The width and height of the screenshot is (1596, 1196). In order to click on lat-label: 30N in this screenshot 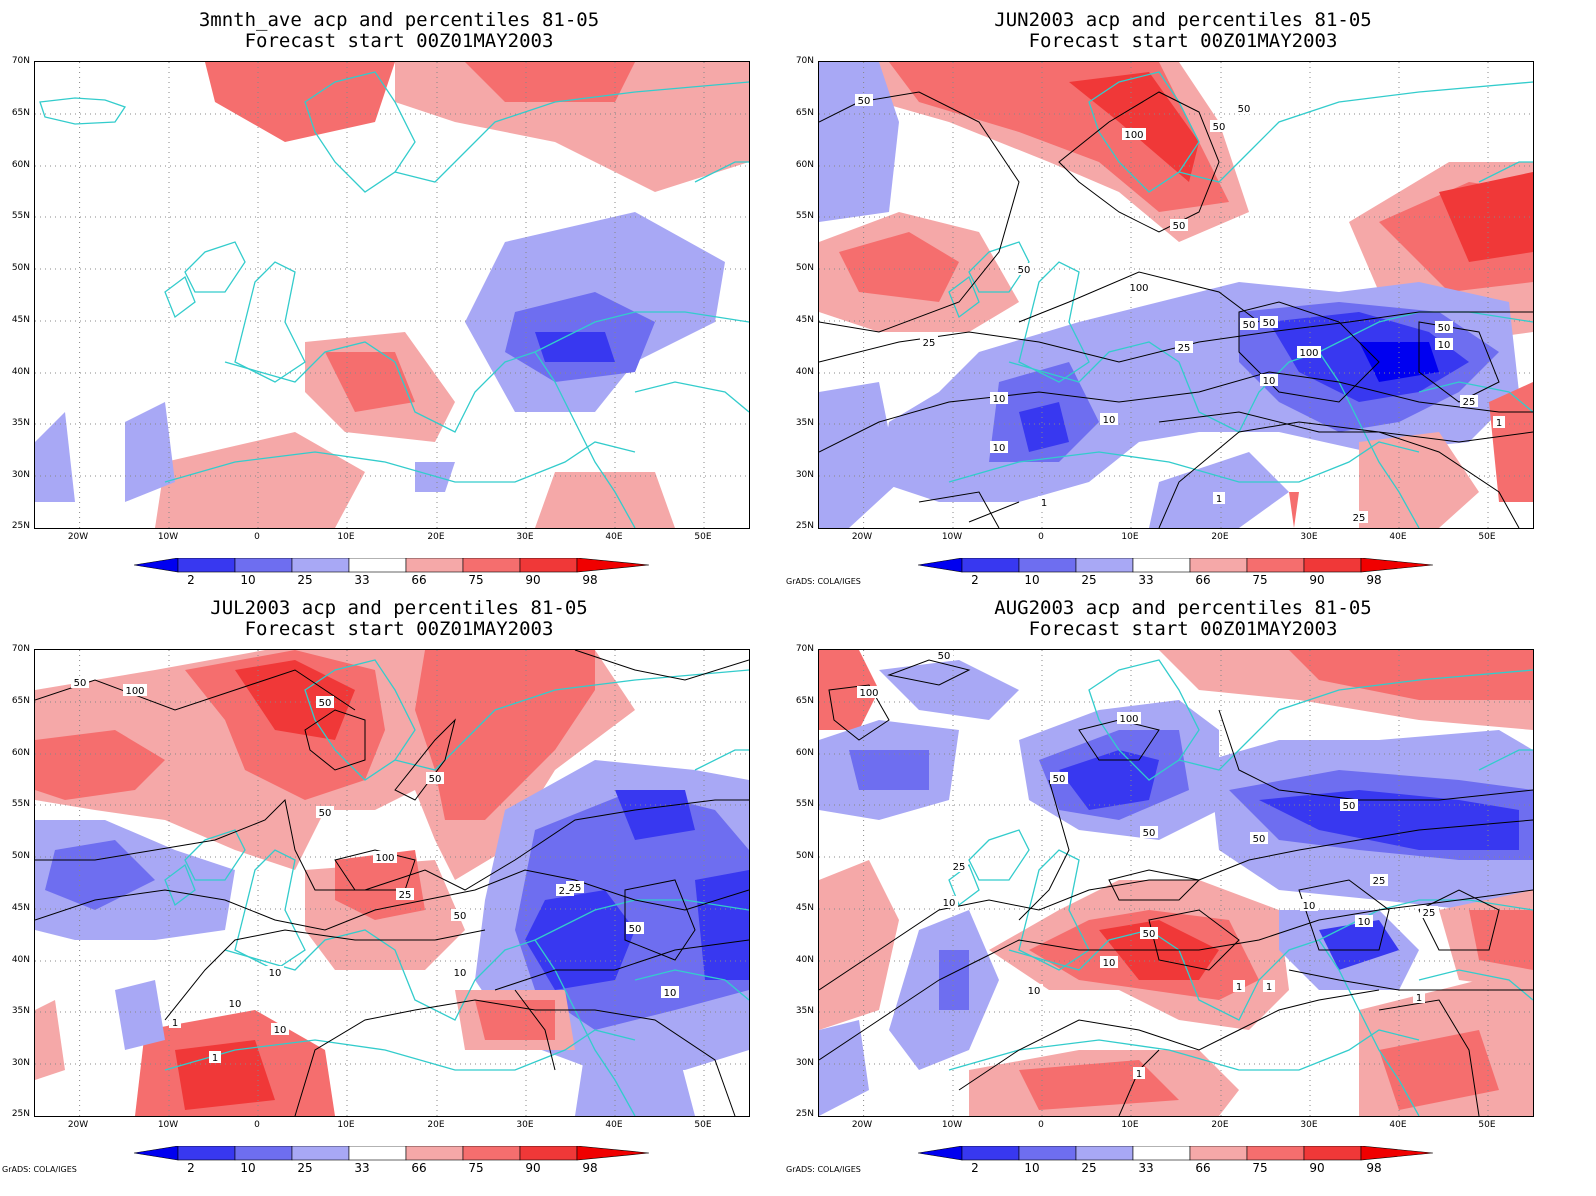, I will do `click(20, 1063)`.